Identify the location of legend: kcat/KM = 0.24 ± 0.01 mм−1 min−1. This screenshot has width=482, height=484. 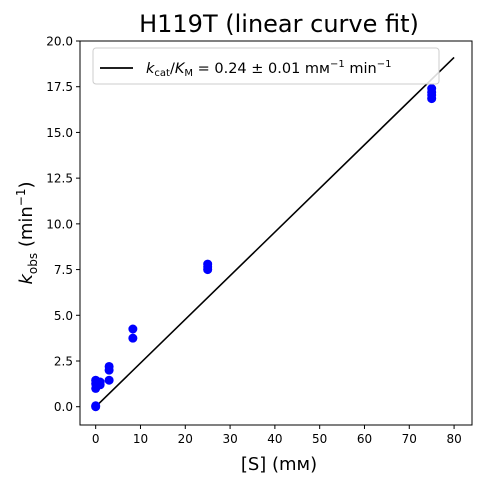
(266, 66).